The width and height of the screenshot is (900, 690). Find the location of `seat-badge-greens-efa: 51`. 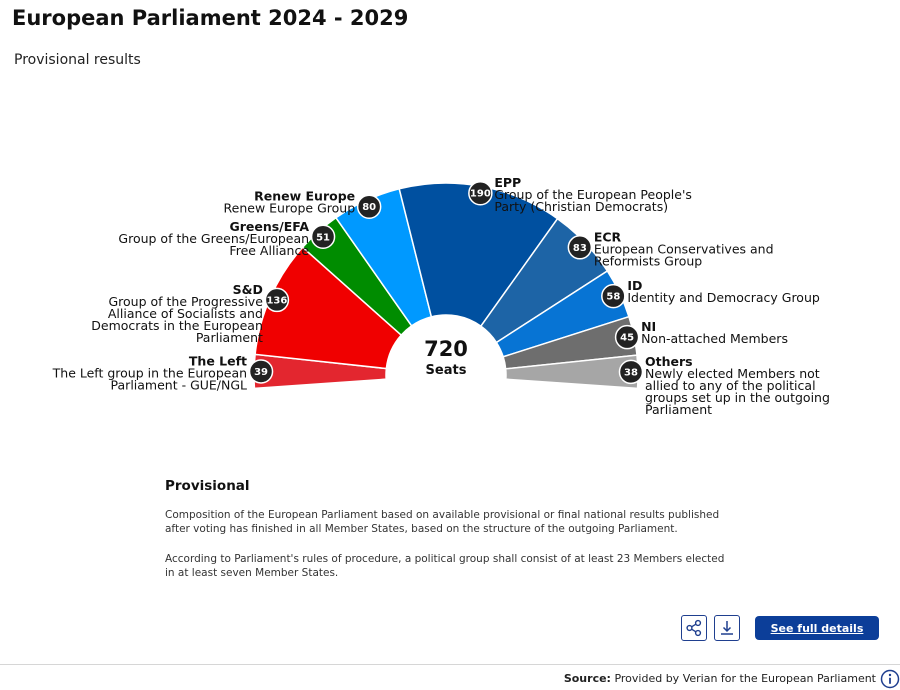

seat-badge-greens-efa: 51 is located at coordinates (323, 237).